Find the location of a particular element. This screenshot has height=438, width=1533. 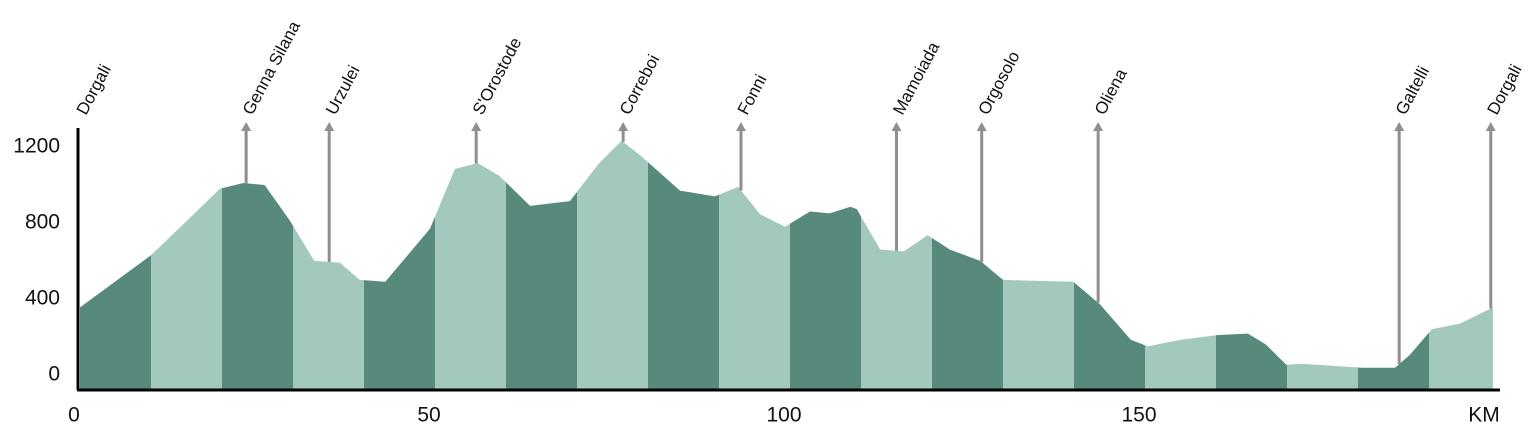

town-label: Oliena is located at coordinates (1111, 91).